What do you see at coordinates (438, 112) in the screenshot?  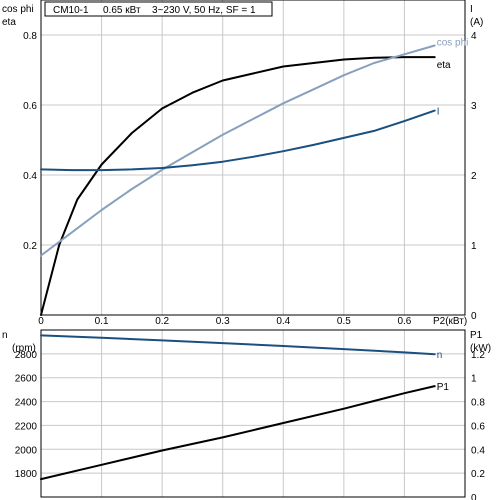 I see `top-series-label-I: I` at bounding box center [438, 112].